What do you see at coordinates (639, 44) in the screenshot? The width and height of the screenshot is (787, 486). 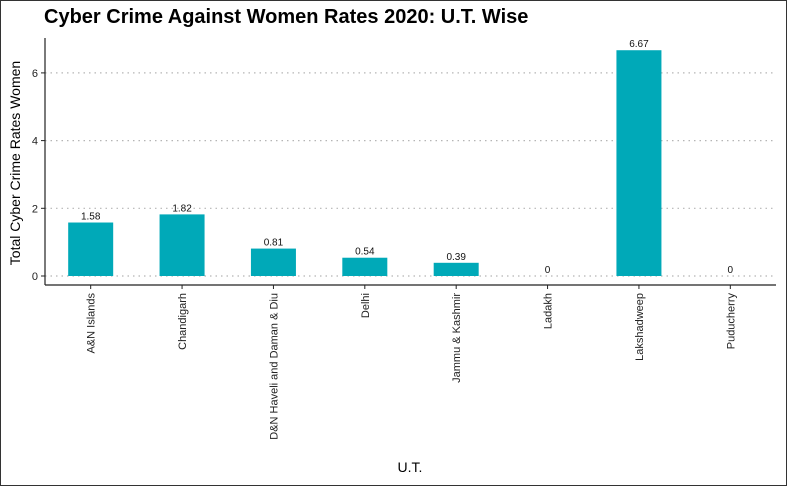 I see `data-label: 6.67` at bounding box center [639, 44].